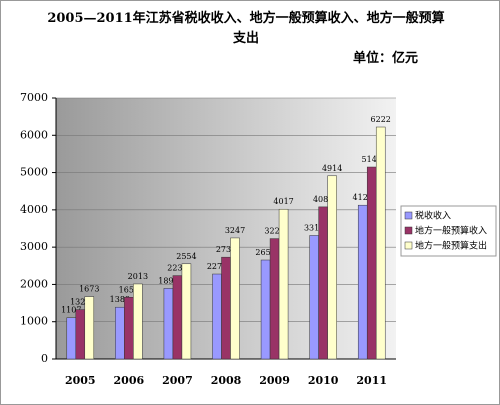  What do you see at coordinates (323, 199) in the screenshot?
I see `value-label: 4080` at bounding box center [323, 199].